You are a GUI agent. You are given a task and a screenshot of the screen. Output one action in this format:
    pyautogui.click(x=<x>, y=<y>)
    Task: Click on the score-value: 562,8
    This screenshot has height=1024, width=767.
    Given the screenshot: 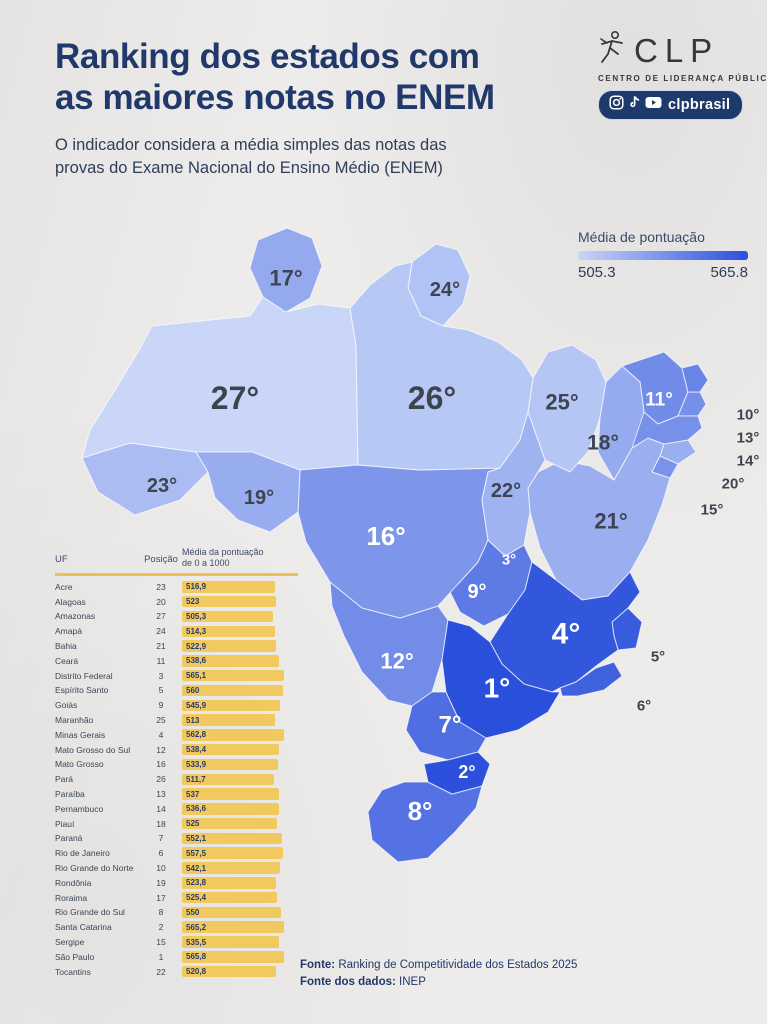 What is the action you would take?
    pyautogui.click(x=196, y=735)
    